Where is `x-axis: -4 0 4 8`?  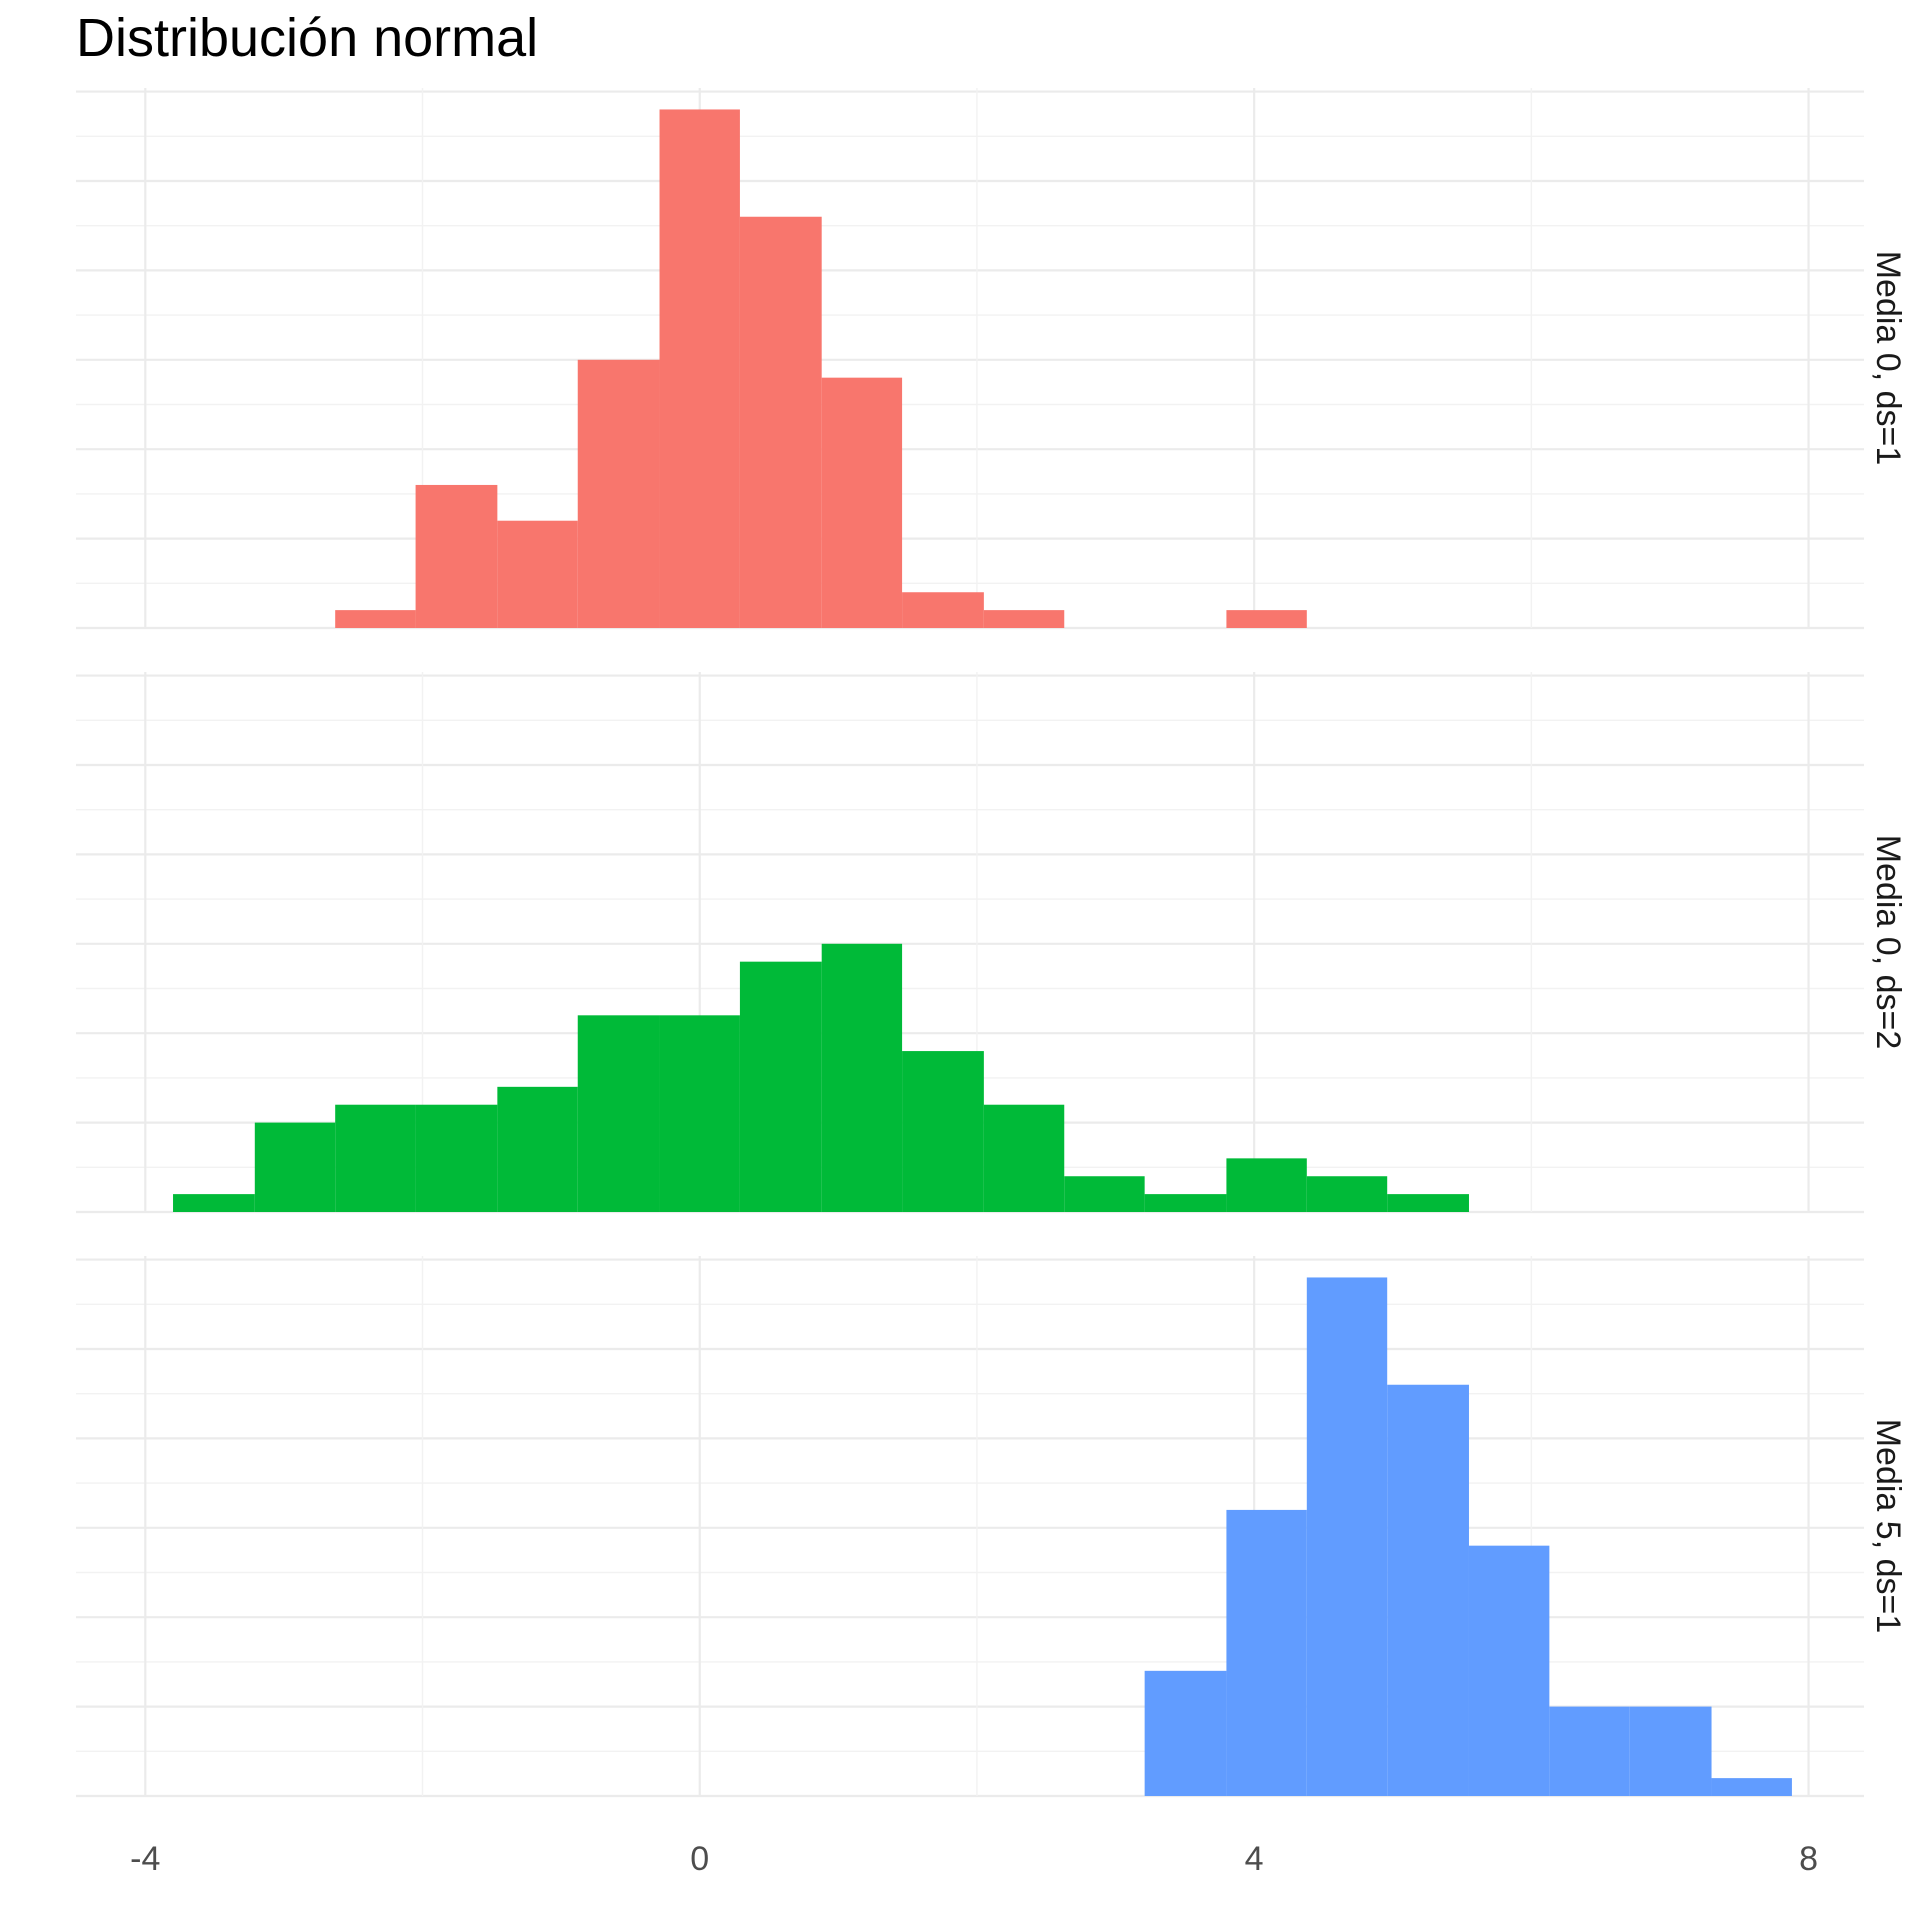
x-axis: -4 0 4 8 is located at coordinates (974, 1859).